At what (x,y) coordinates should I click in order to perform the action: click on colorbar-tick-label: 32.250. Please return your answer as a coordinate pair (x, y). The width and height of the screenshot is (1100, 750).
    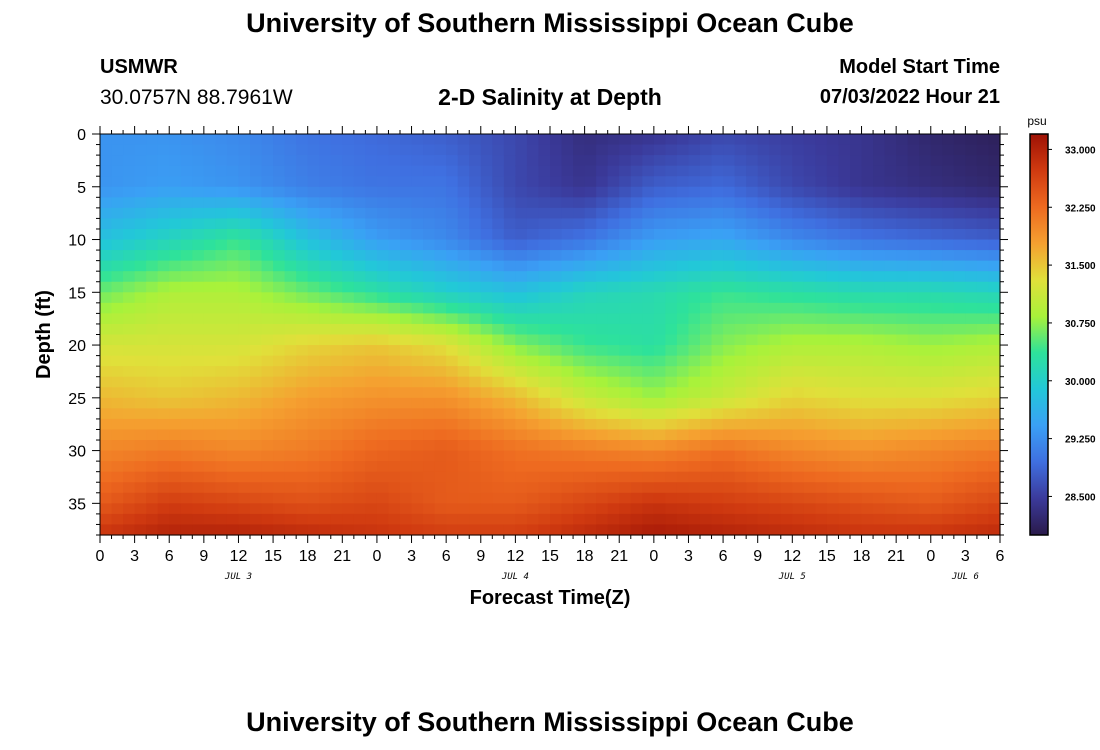
    Looking at the image, I should click on (1080, 208).